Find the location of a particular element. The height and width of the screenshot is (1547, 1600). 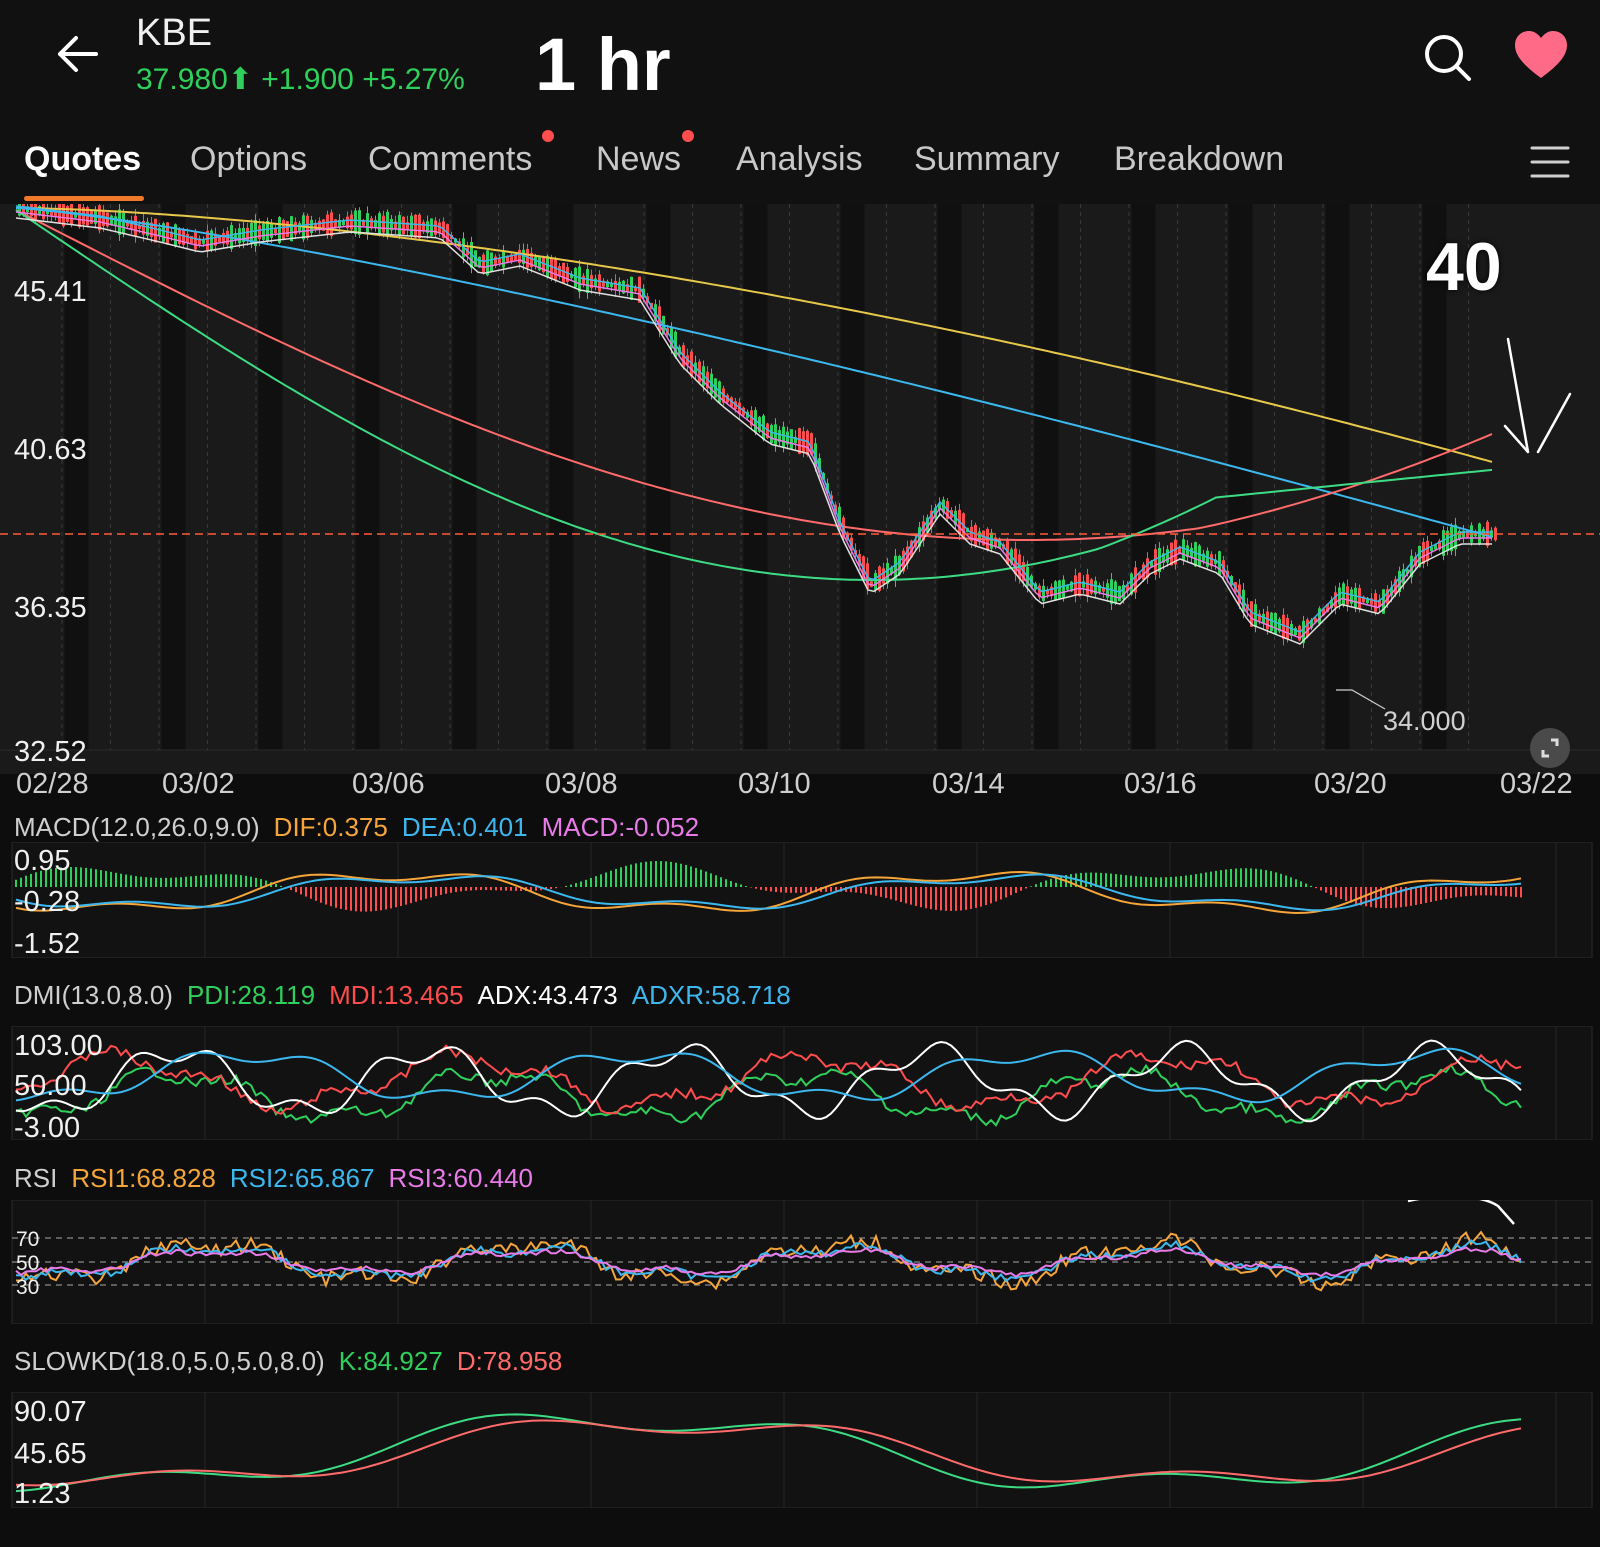

tab-comments: Comments is located at coordinates (450, 159).